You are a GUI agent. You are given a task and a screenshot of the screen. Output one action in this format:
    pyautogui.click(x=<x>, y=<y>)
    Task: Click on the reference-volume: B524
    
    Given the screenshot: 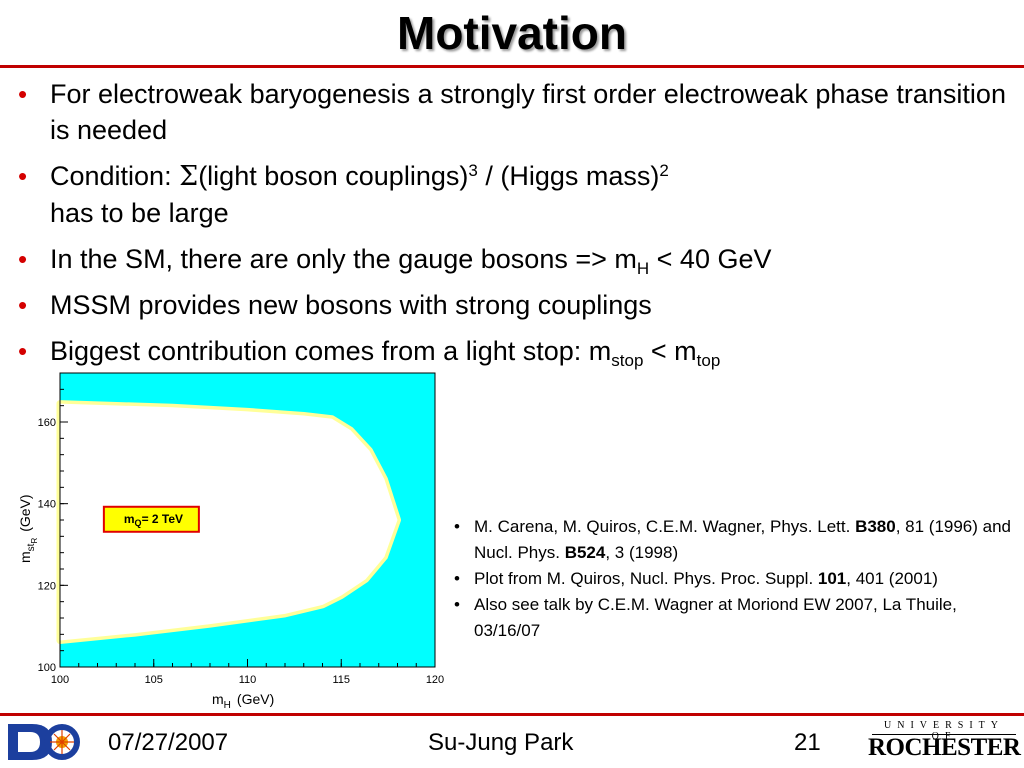 What is the action you would take?
    pyautogui.click(x=585, y=552)
    